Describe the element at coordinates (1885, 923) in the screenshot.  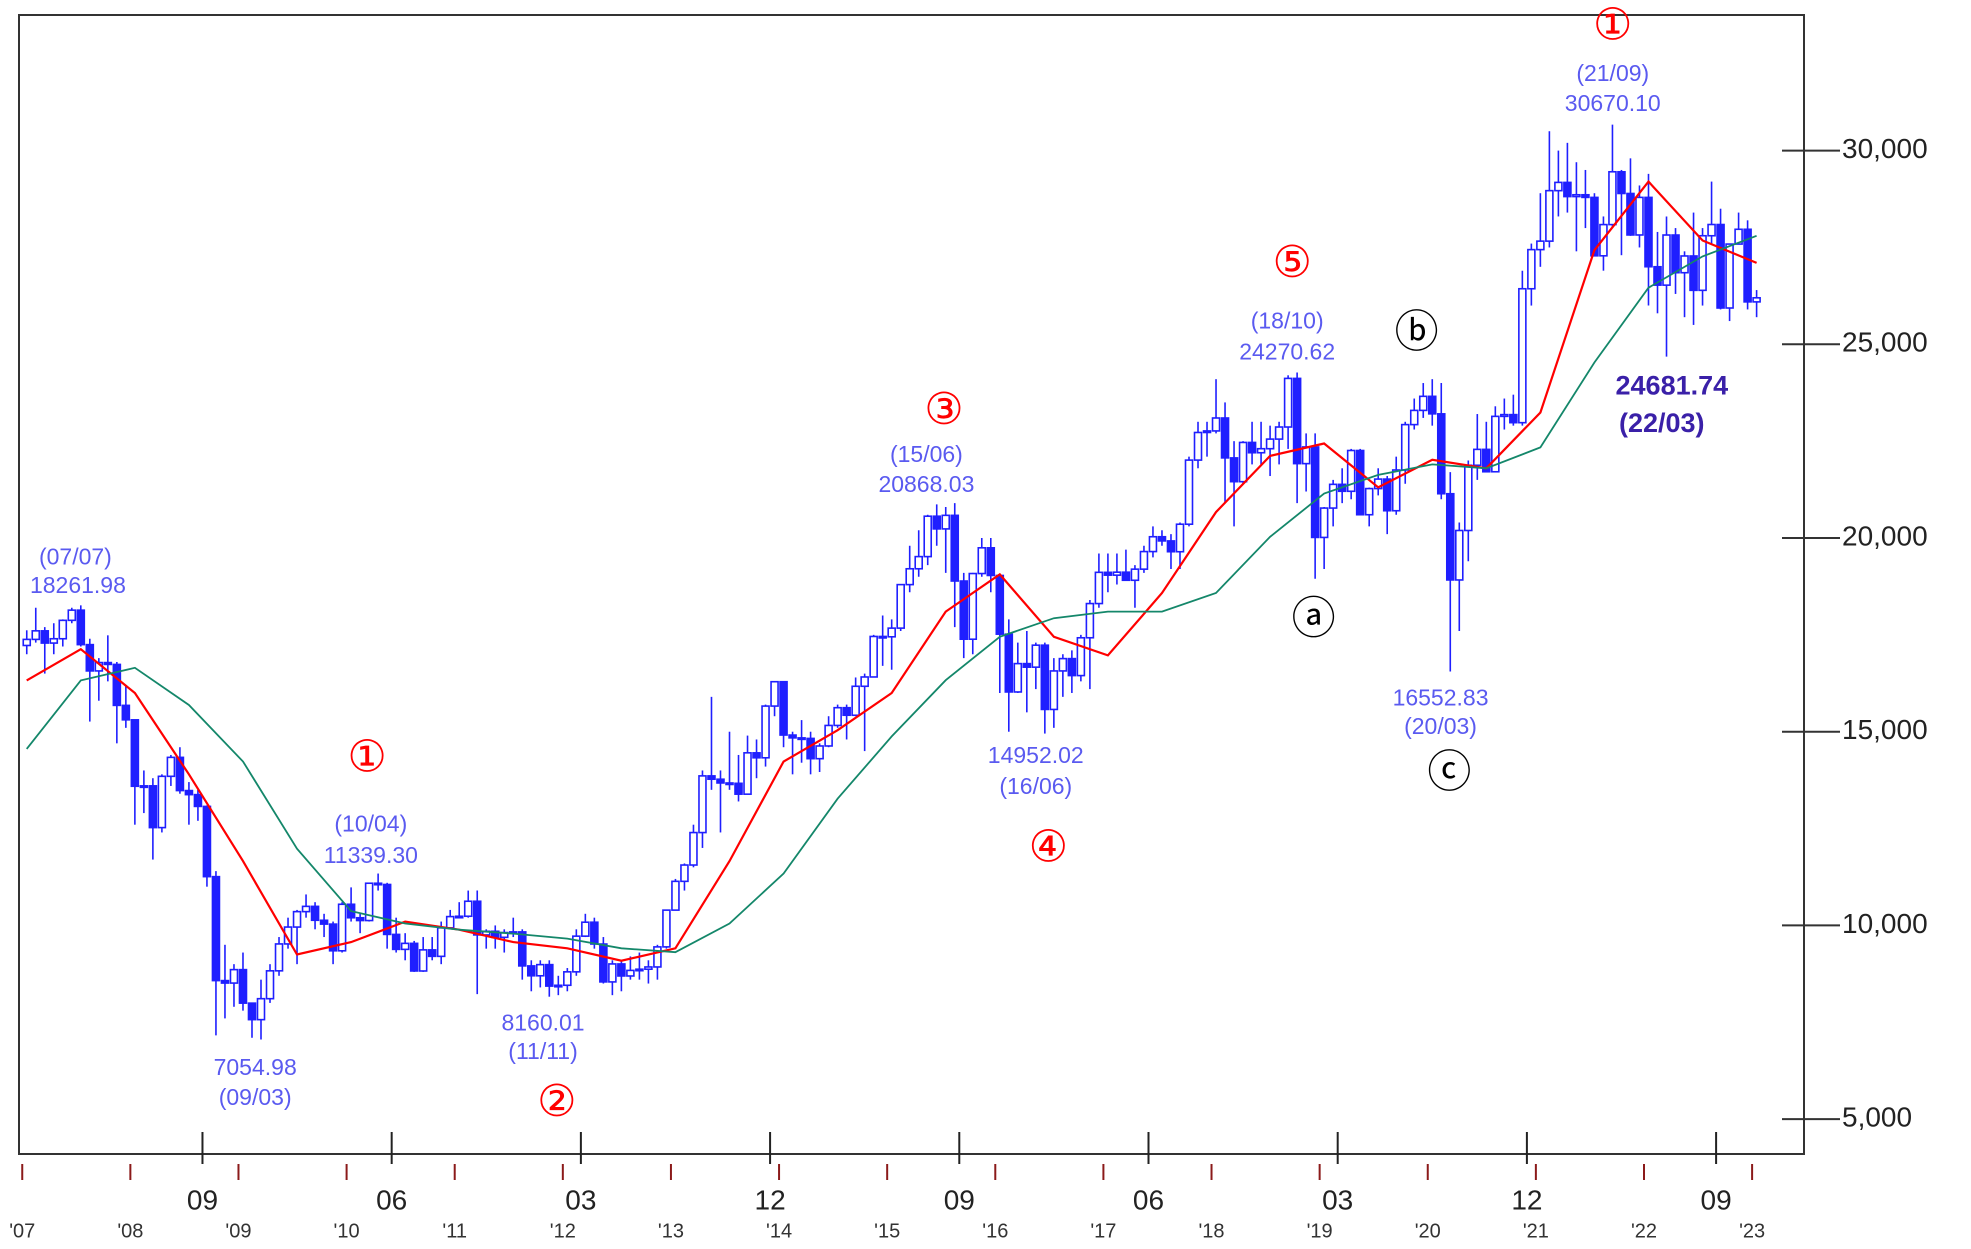
I see `y-tick-label: 10,000` at that location.